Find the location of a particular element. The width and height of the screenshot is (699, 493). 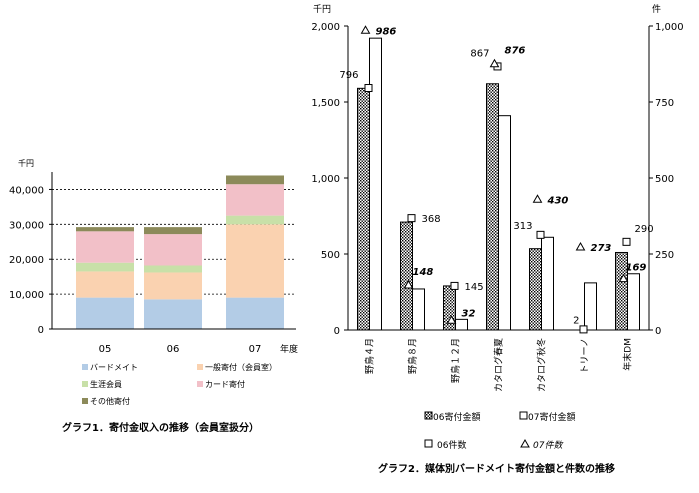

chart1-y-tick-label: 30,000 is located at coordinates (26, 225).